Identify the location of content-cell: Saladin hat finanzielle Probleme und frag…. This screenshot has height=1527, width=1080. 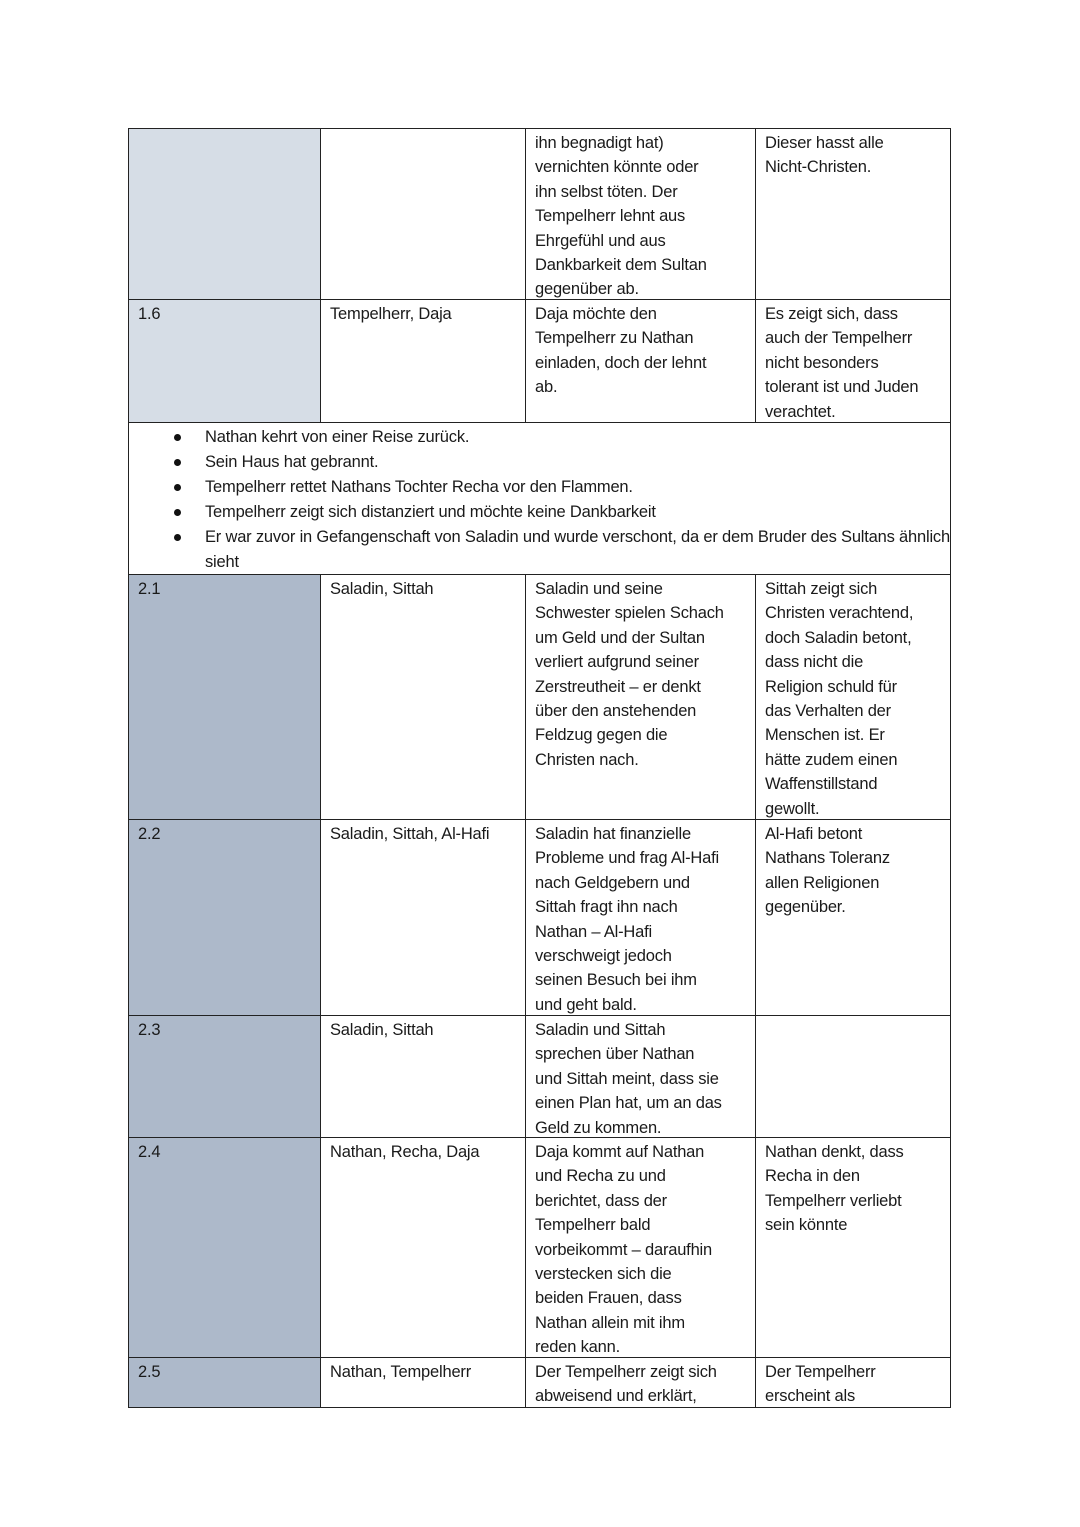
(640, 917).